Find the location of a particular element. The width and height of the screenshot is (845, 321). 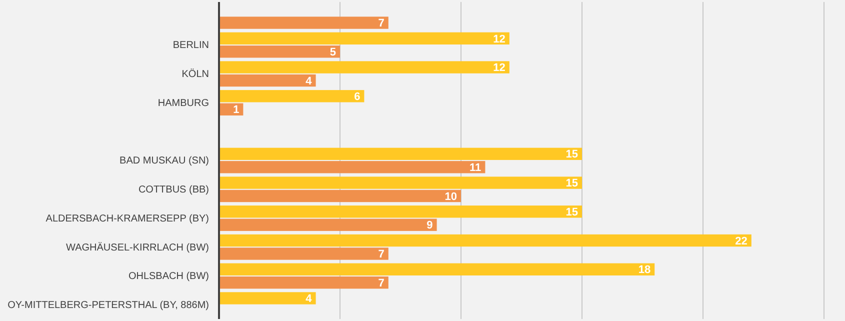

data-label: 1 is located at coordinates (236, 110).